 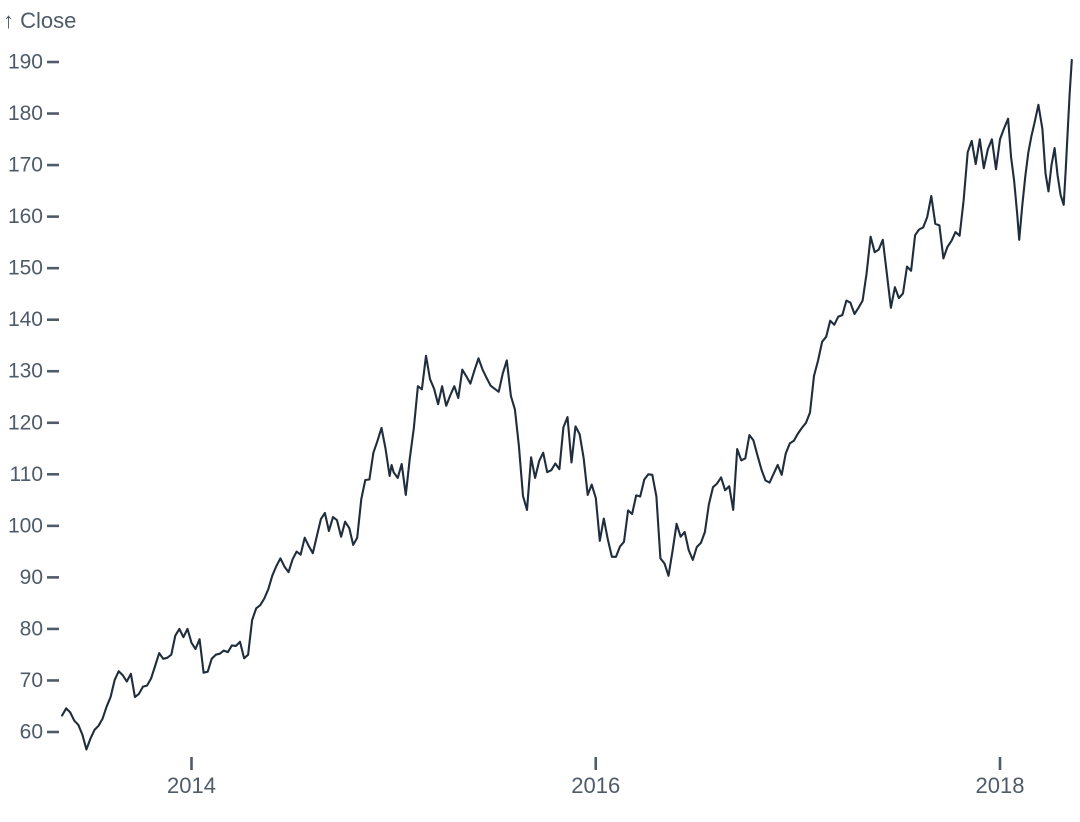 I want to click on y-tick-label: 140, so click(x=25, y=319).